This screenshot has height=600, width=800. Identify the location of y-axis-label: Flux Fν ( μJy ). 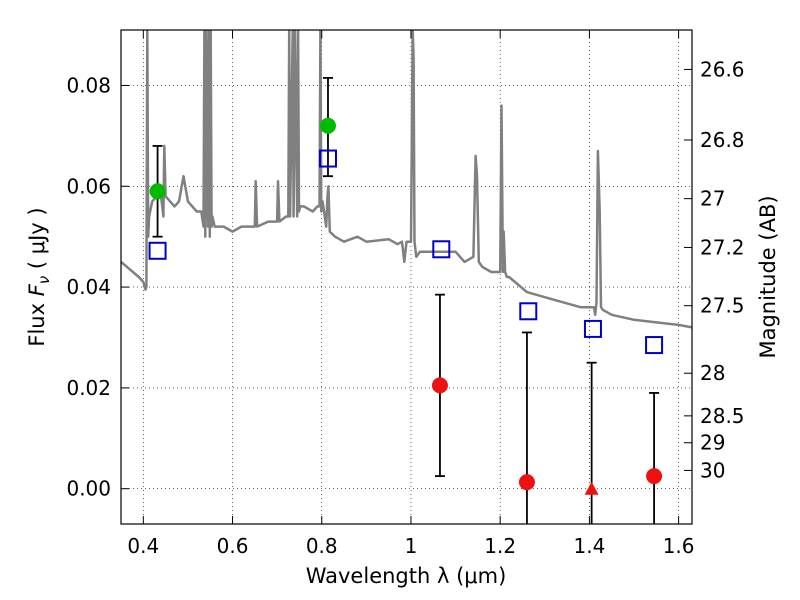
(39, 276).